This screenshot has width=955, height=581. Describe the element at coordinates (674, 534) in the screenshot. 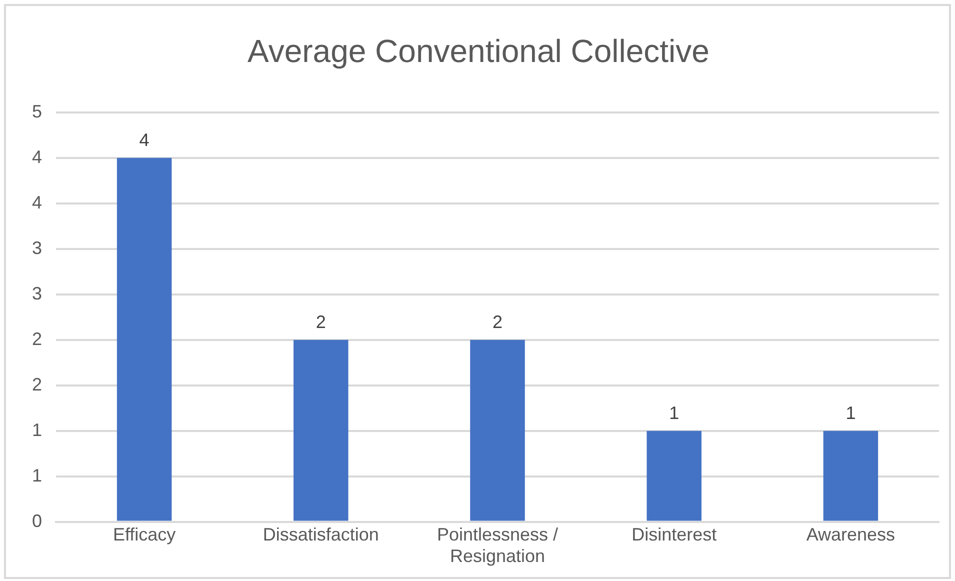

I see `x-tick-label: Disinterest` at that location.